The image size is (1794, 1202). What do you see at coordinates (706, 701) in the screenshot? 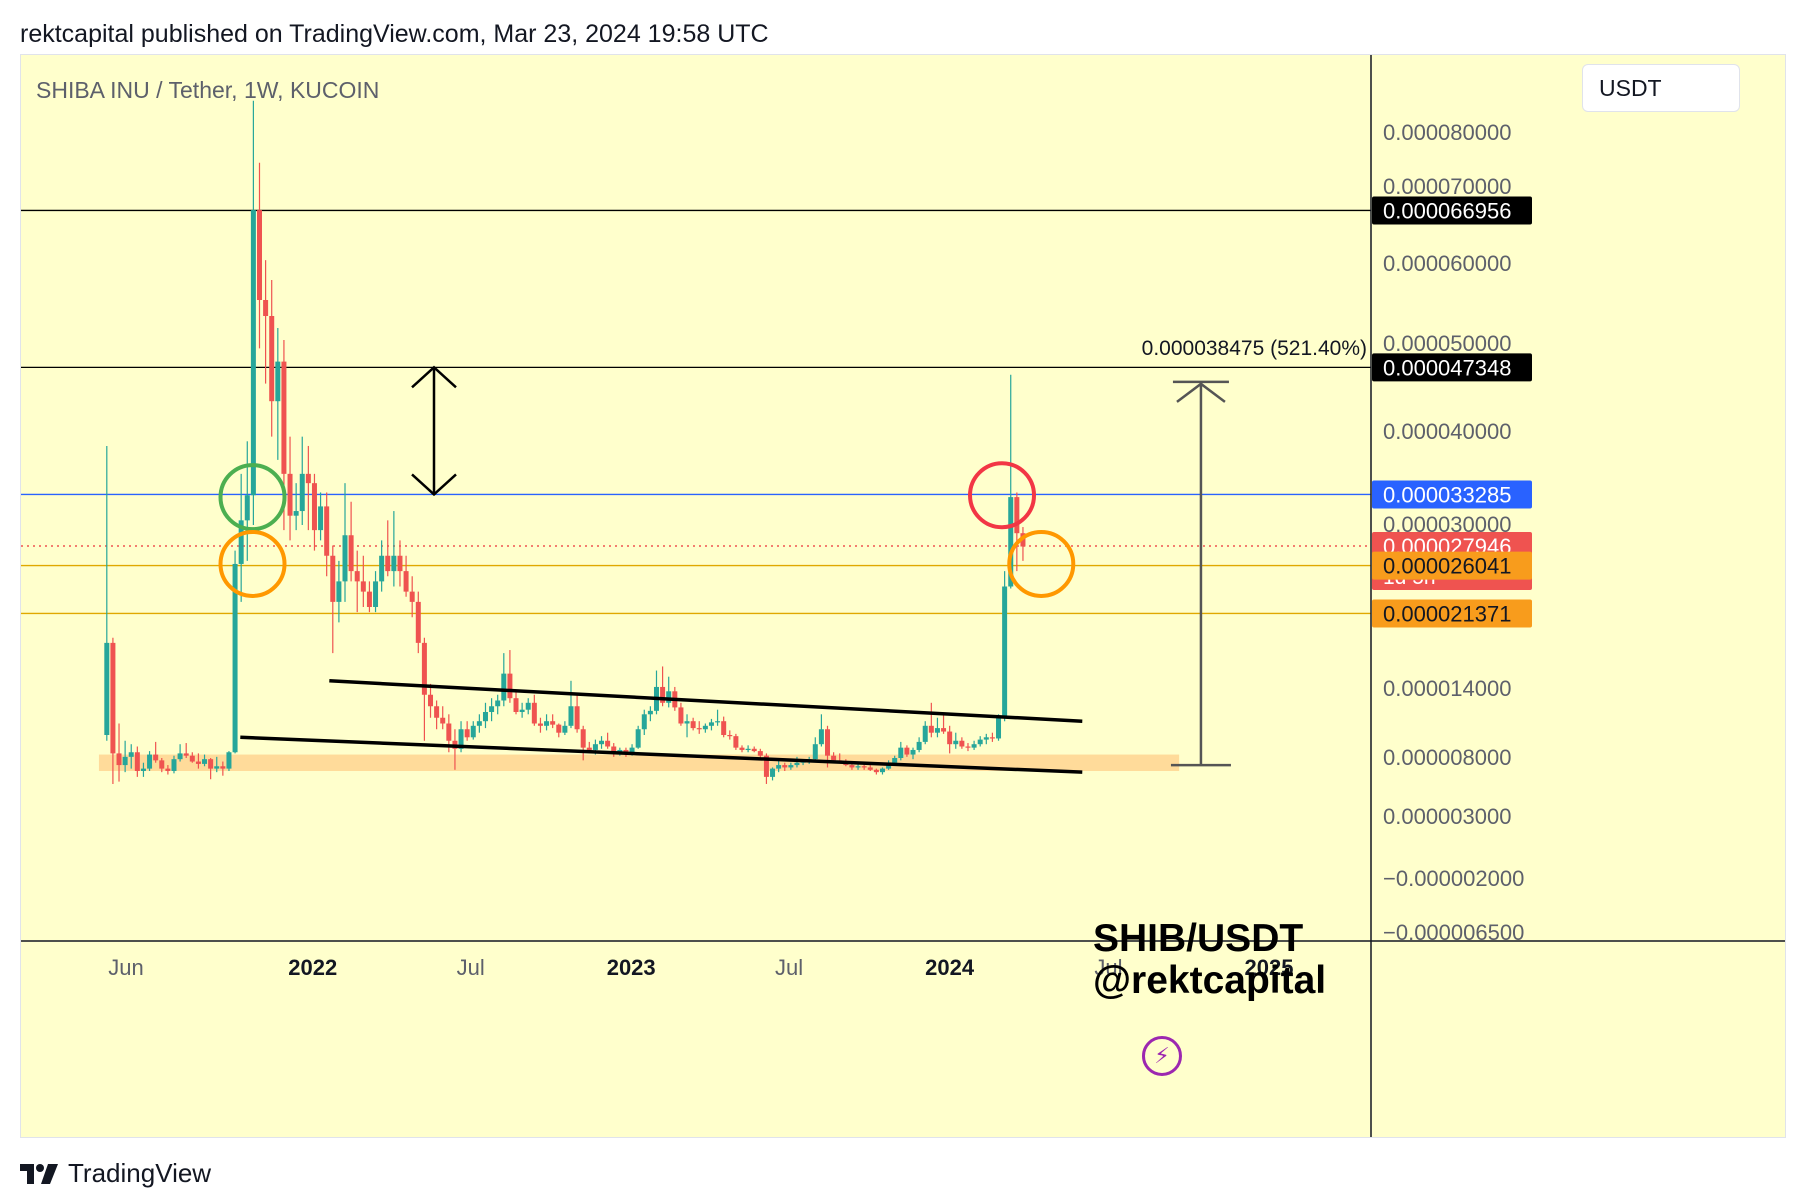
I see `channel-trend-line` at bounding box center [706, 701].